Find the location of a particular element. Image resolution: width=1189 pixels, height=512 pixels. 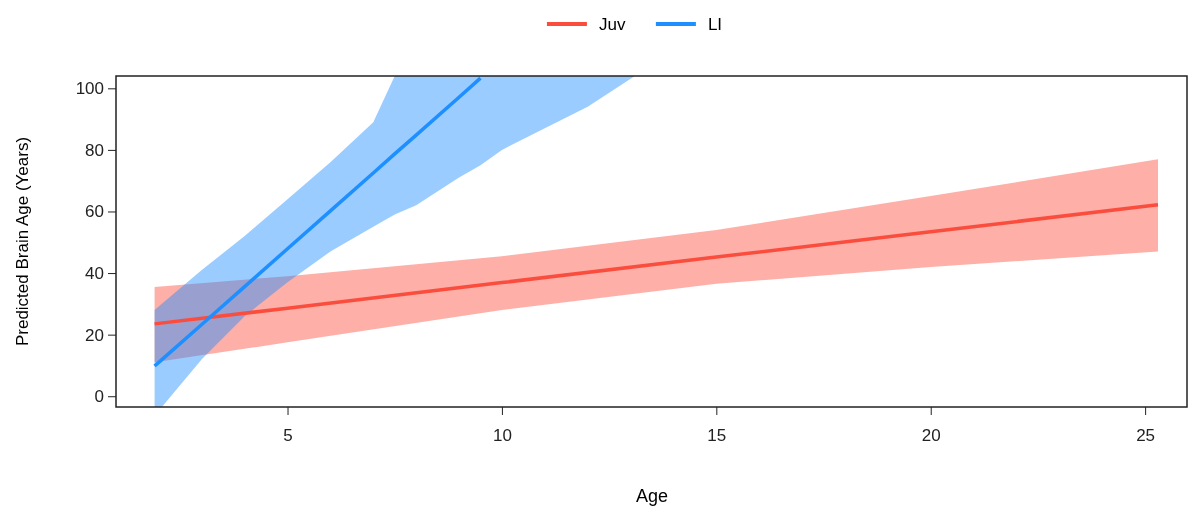

y-tick-label: 100 is located at coordinates (89, 89).